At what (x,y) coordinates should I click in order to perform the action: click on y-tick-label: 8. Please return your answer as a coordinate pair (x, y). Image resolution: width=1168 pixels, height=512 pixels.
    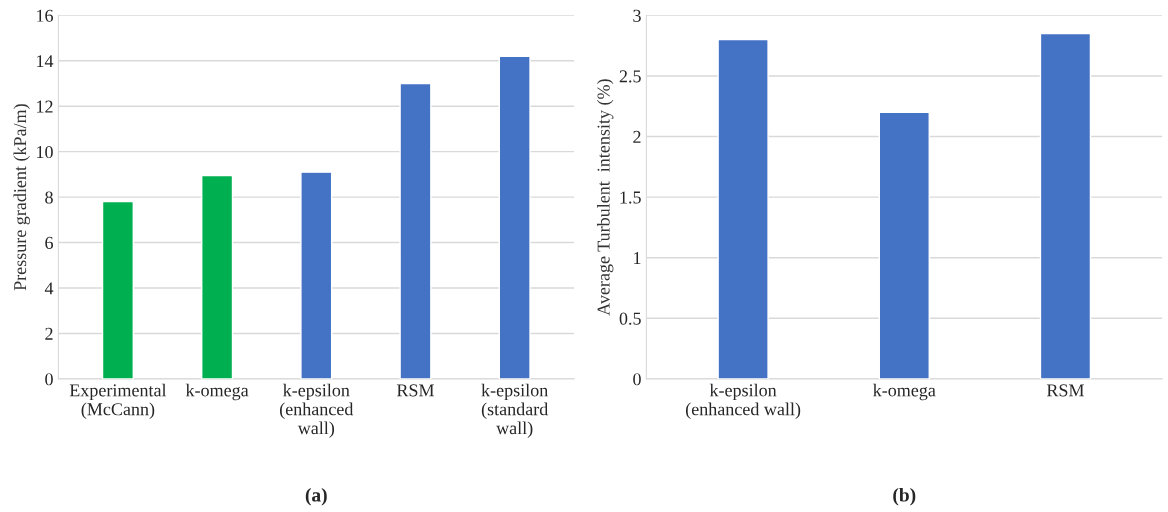
    Looking at the image, I should click on (49, 197).